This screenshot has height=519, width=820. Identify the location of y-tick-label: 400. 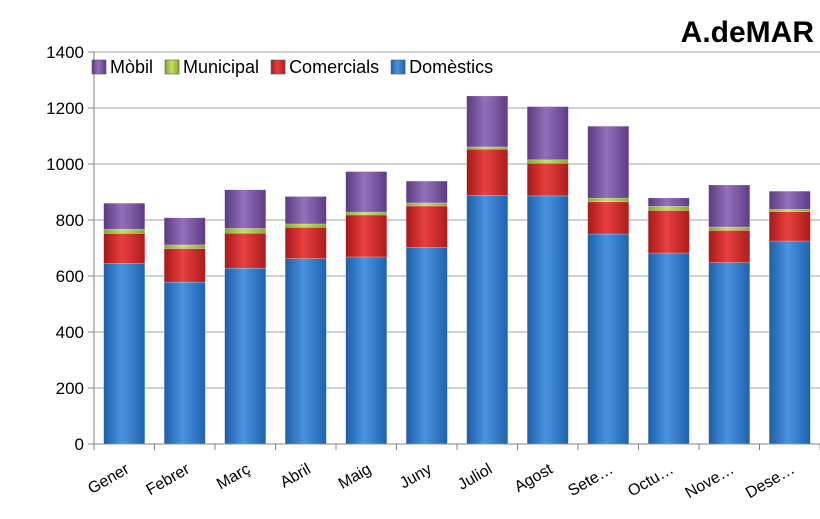
(70, 332).